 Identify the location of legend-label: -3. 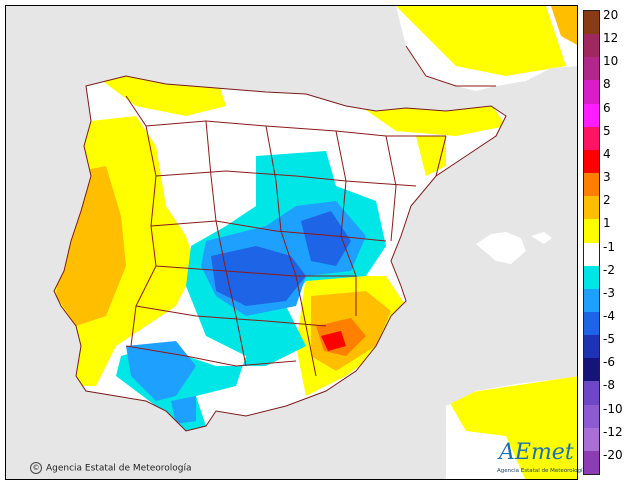
(609, 292).